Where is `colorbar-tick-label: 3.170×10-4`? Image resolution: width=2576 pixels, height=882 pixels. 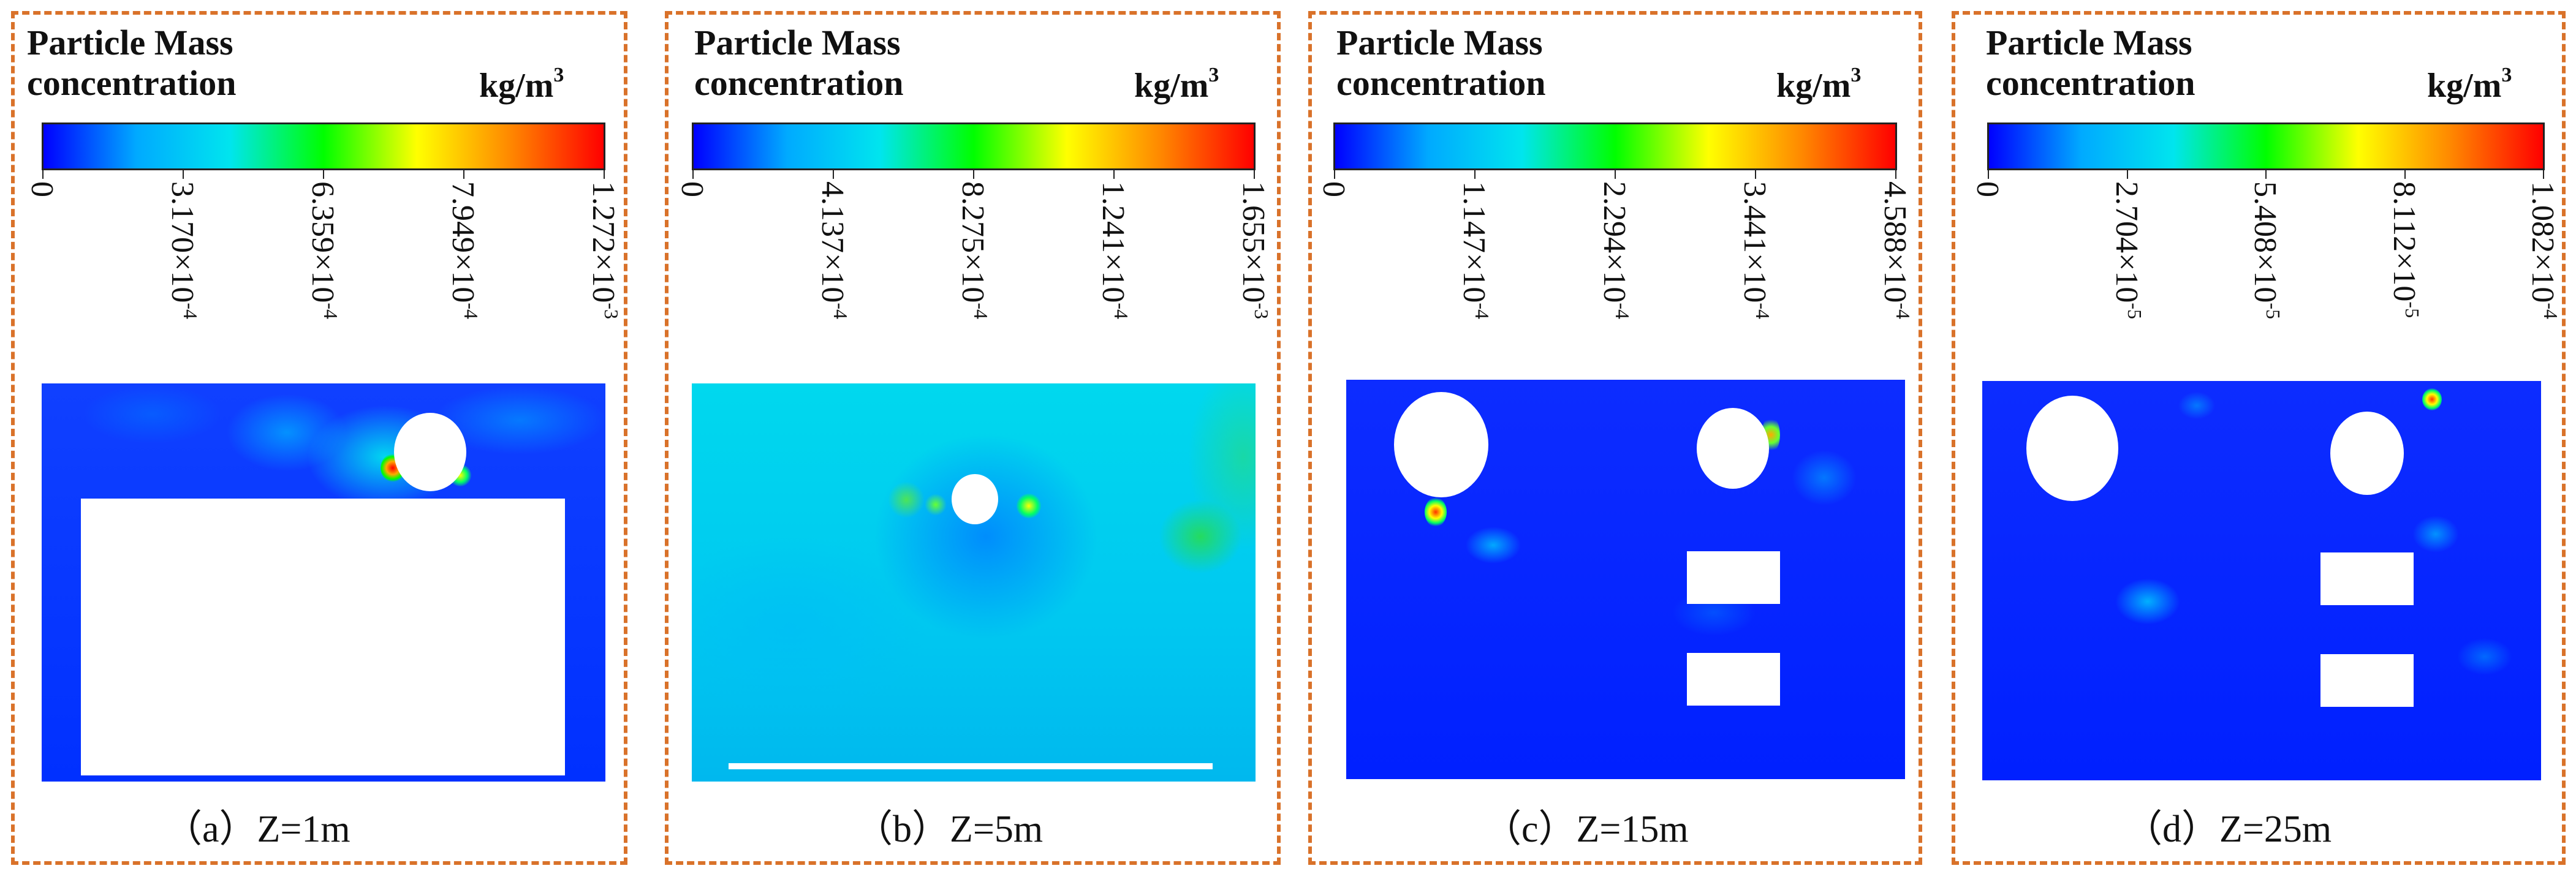
colorbar-tick-label: 3.170×10-4 is located at coordinates (183, 250).